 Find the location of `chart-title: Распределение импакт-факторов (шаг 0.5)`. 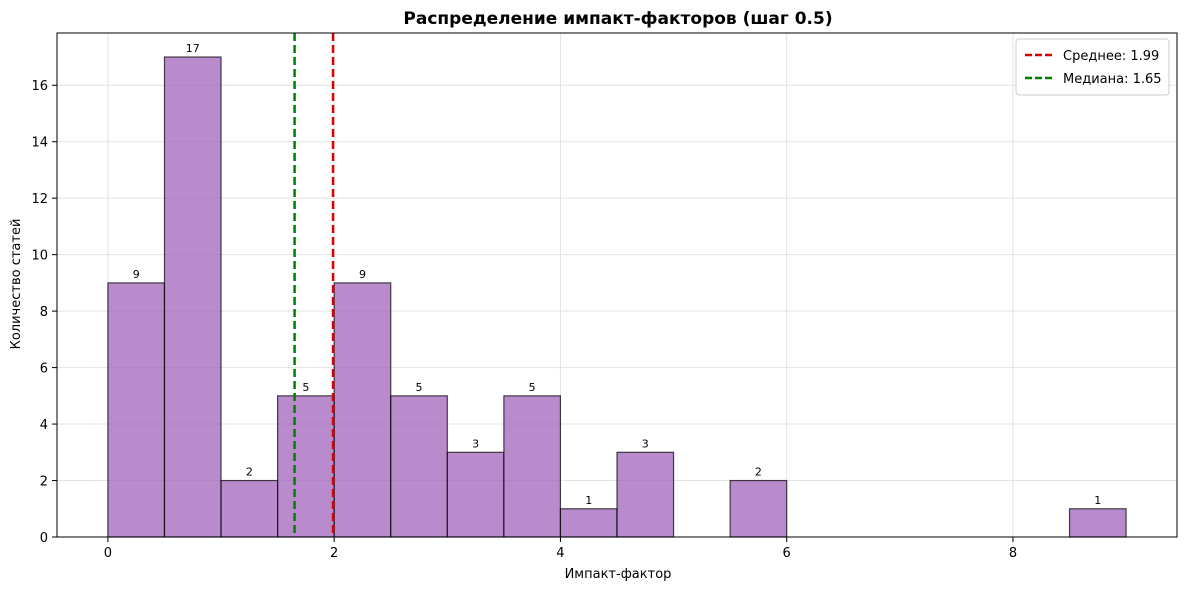

chart-title: Распределение импакт-факторов (шаг 0.5) is located at coordinates (617, 19).